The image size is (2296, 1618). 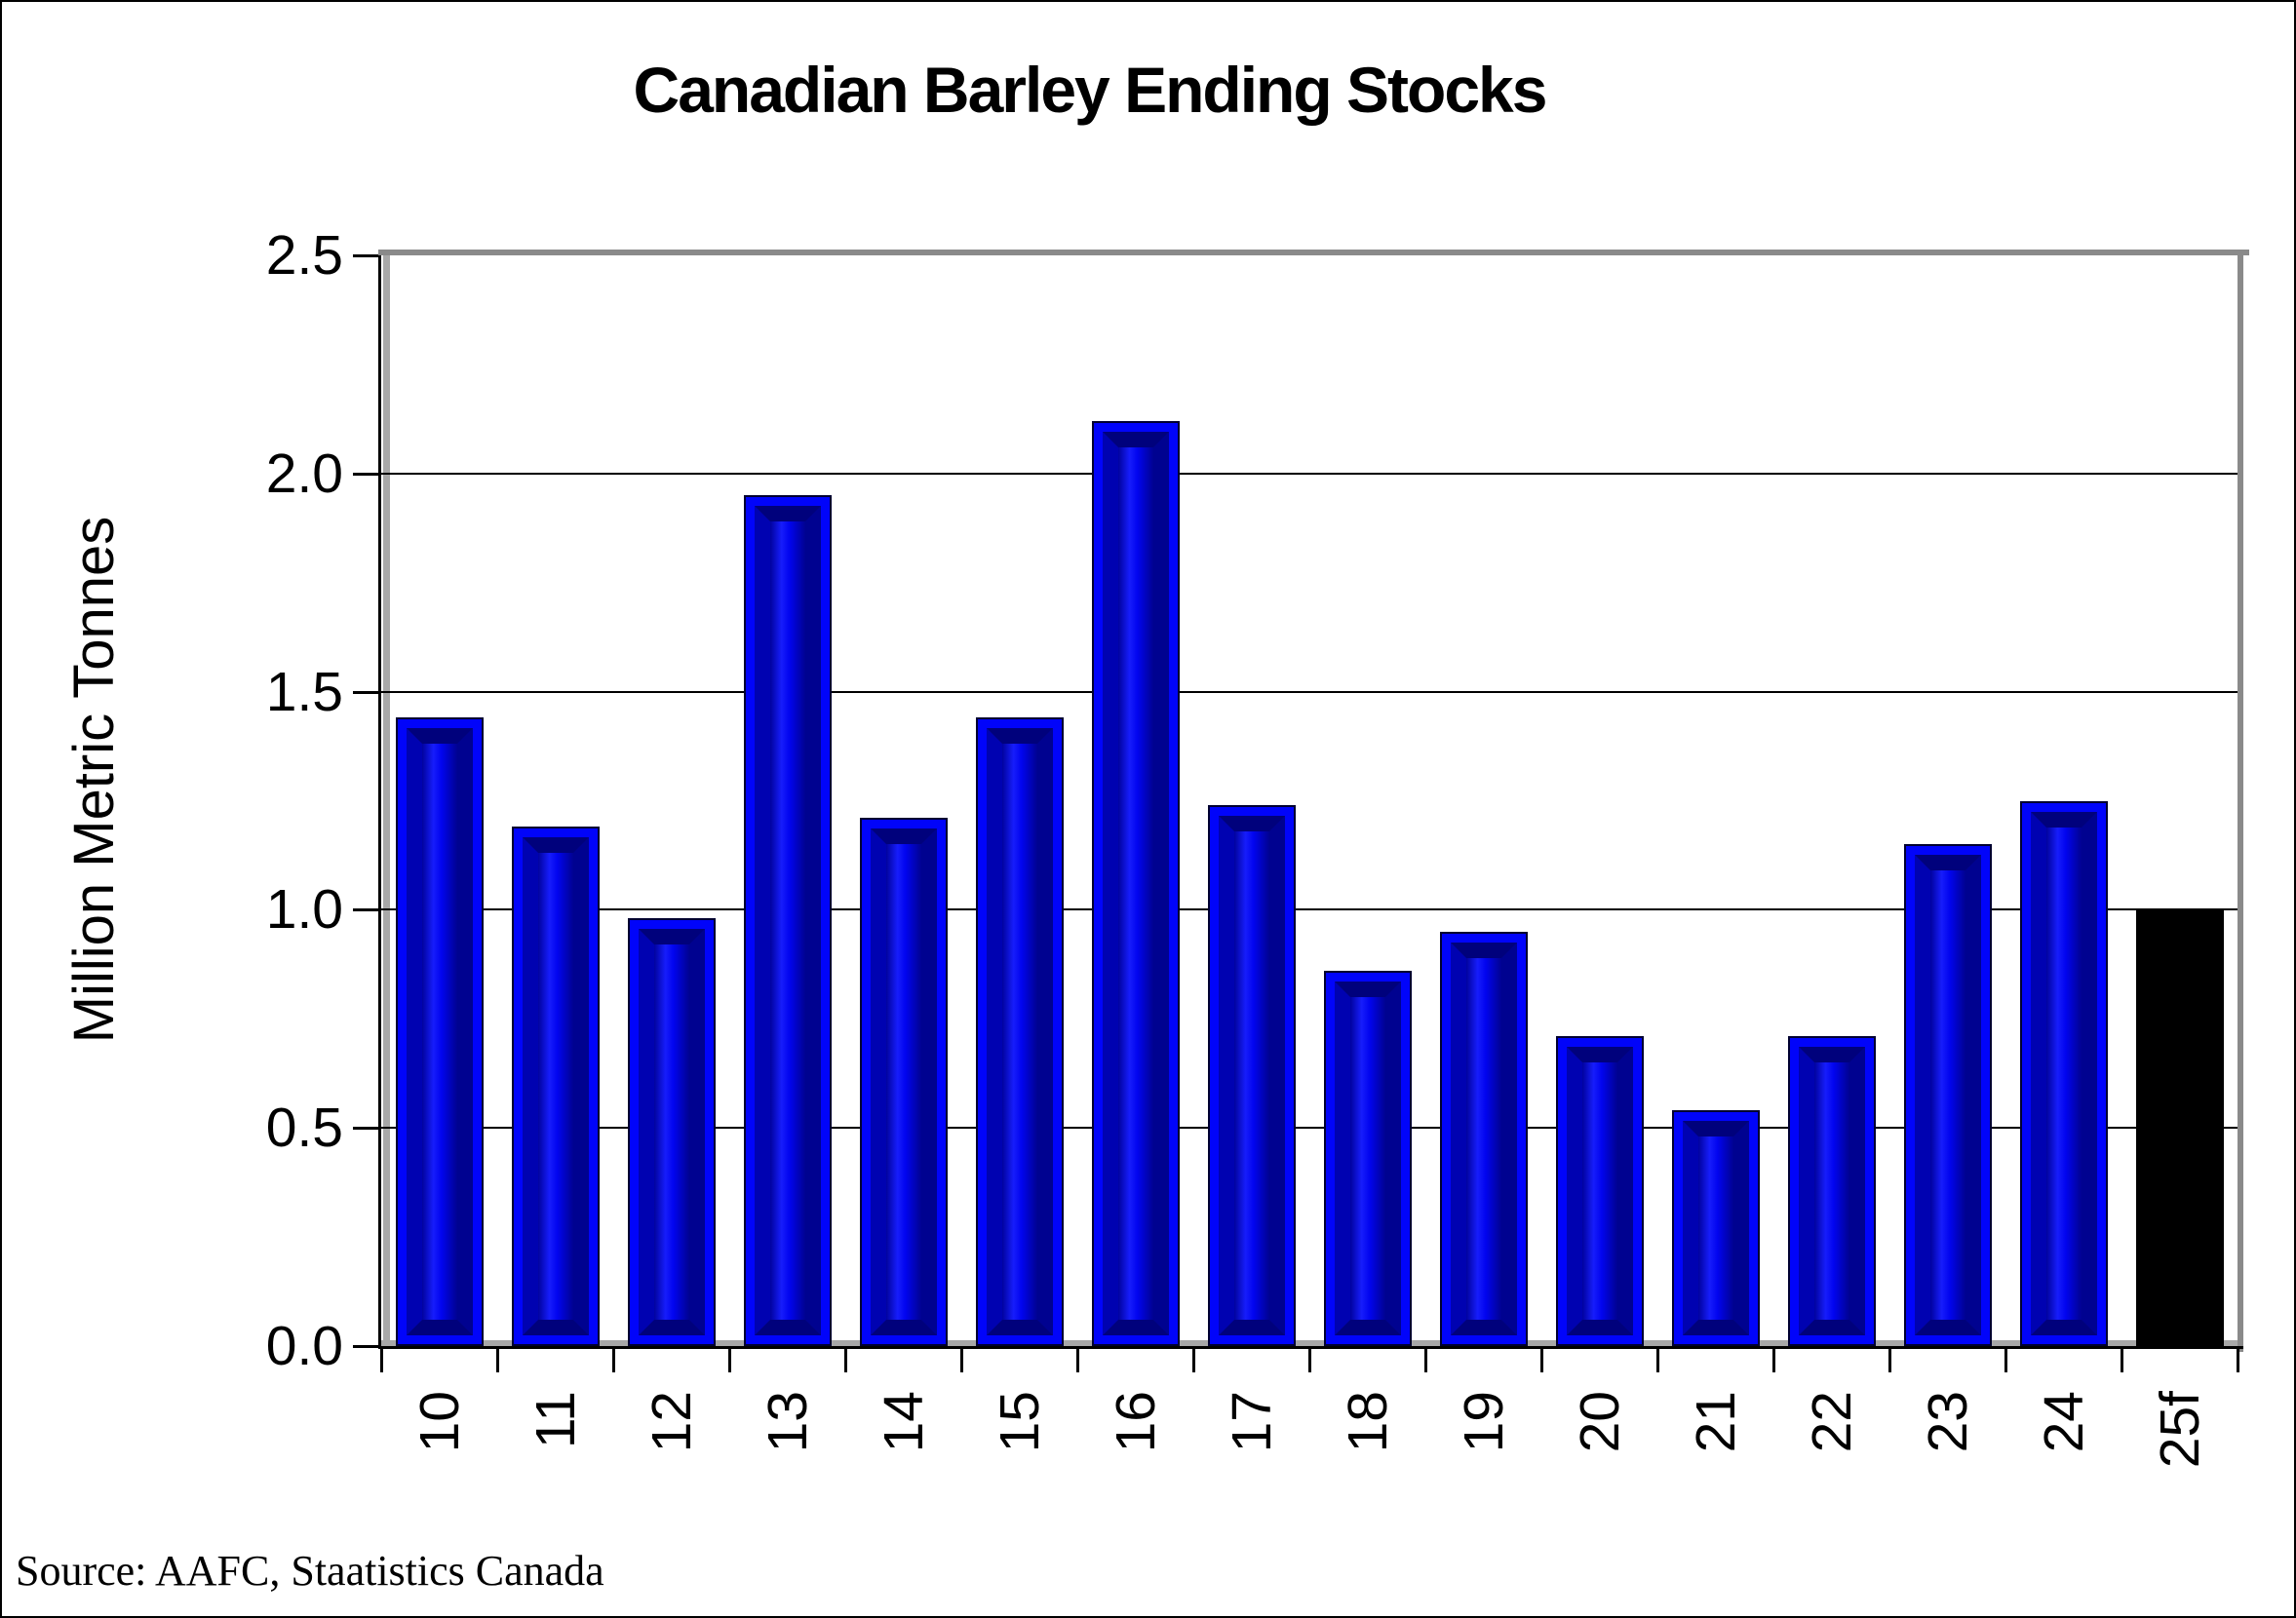 What do you see at coordinates (1309, 473) in the screenshot?
I see `gridline-y-2.0` at bounding box center [1309, 473].